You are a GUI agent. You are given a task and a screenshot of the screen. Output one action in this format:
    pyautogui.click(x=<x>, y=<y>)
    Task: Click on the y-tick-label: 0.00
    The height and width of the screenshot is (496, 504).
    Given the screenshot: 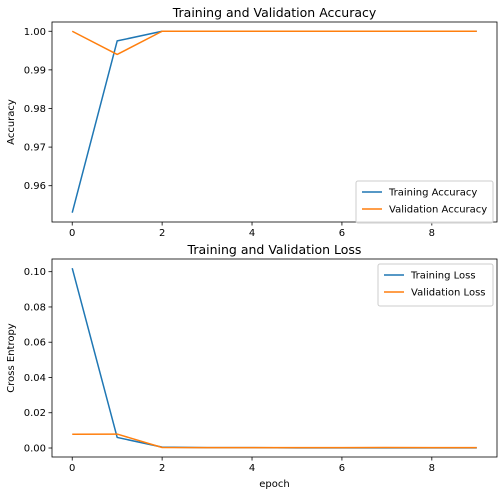 What is the action you would take?
    pyautogui.click(x=35, y=449)
    